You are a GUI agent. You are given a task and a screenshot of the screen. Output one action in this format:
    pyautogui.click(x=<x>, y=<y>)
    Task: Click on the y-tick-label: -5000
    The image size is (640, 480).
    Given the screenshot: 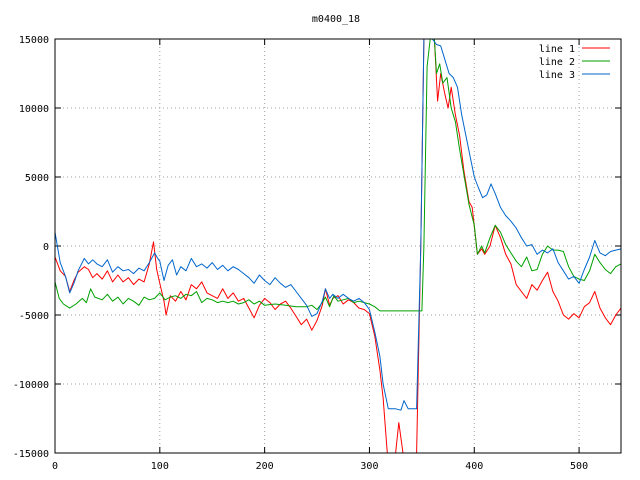 What is the action you would take?
    pyautogui.click(x=34, y=316)
    